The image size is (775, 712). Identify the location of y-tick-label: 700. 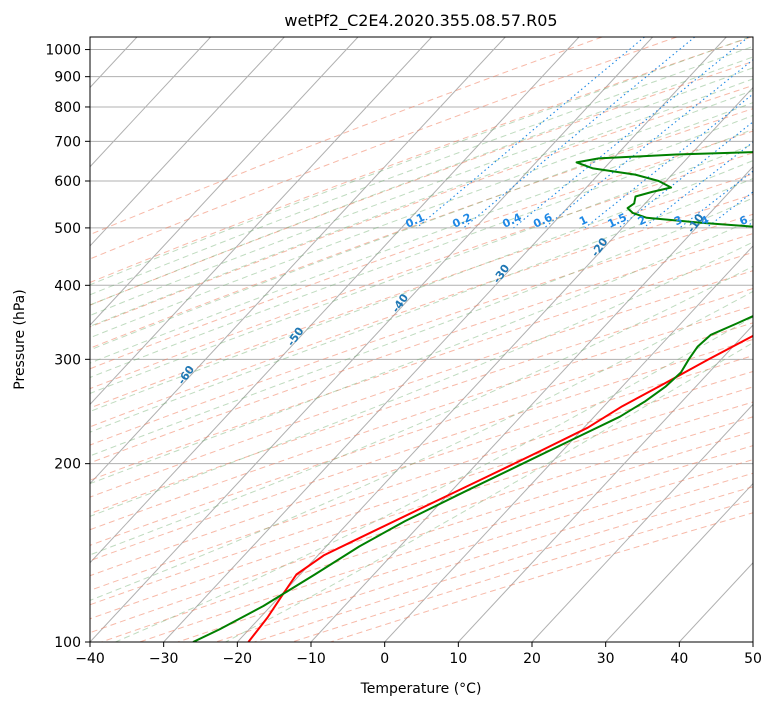
(67, 142).